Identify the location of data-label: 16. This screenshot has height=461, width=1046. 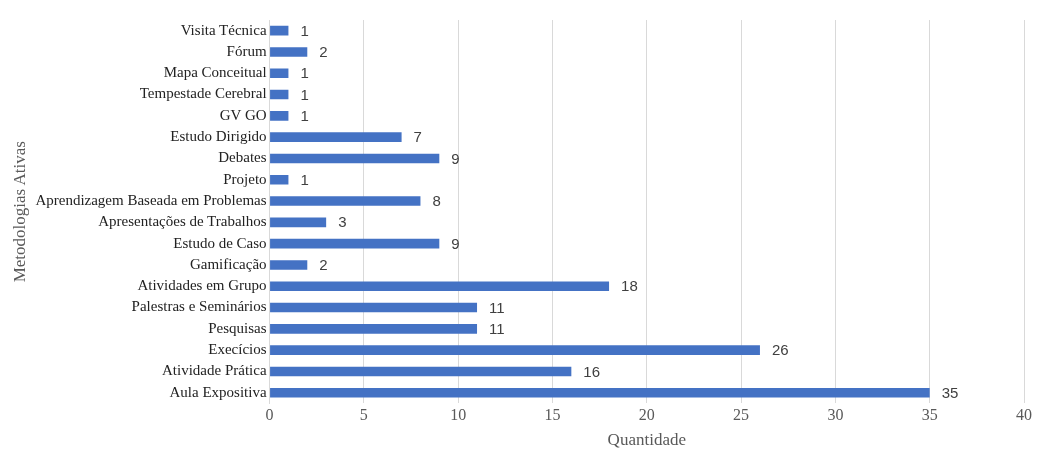
(592, 371).